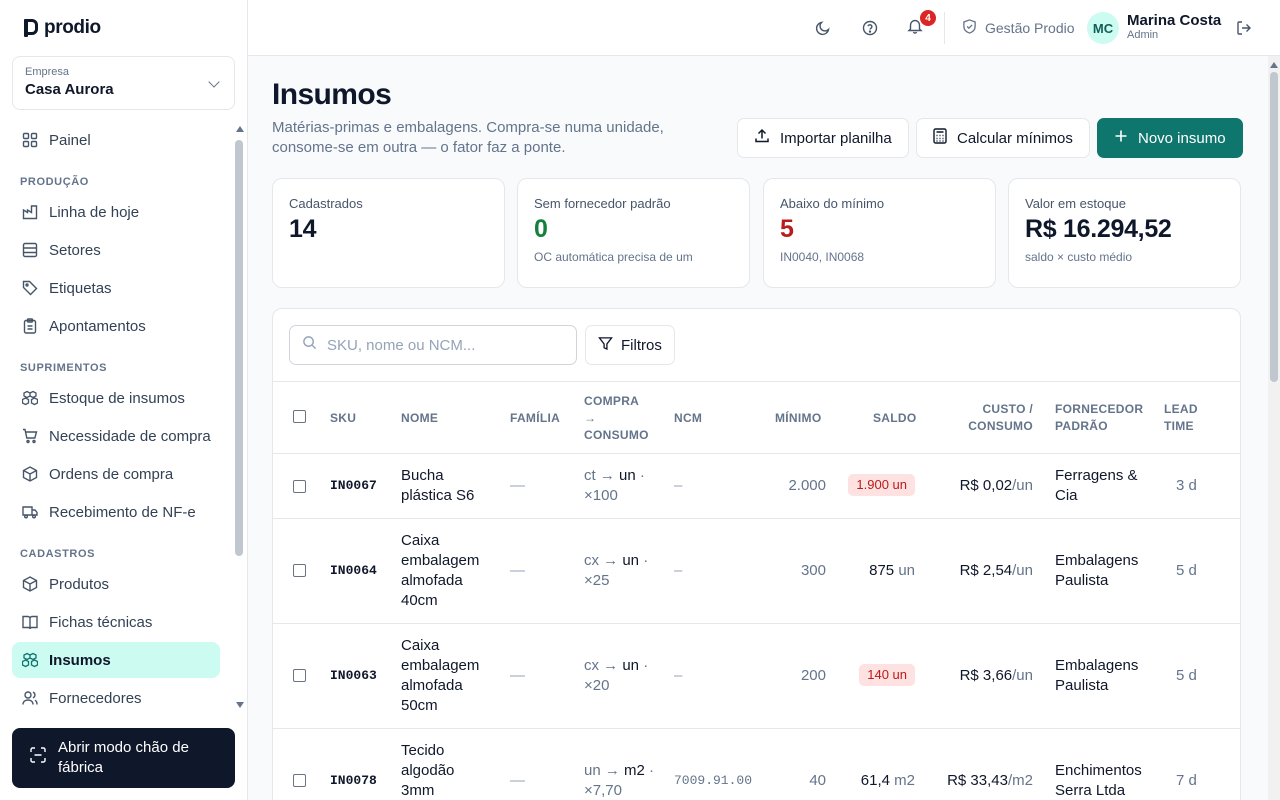  What do you see at coordinates (353, 675) in the screenshot?
I see `cell-sku: IN0063` at bounding box center [353, 675].